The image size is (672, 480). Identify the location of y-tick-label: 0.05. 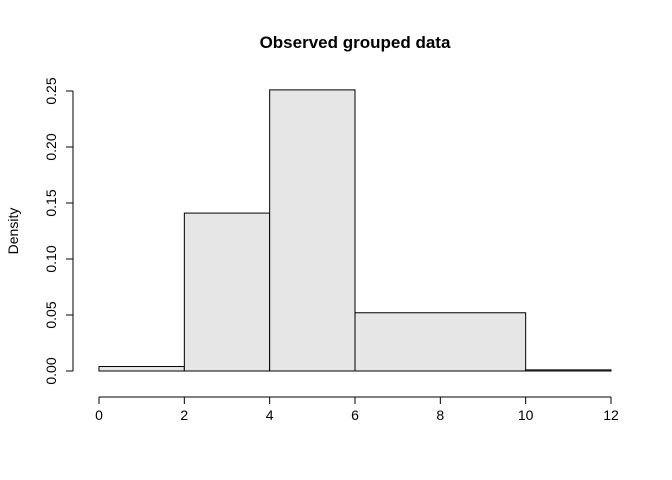
(51, 314).